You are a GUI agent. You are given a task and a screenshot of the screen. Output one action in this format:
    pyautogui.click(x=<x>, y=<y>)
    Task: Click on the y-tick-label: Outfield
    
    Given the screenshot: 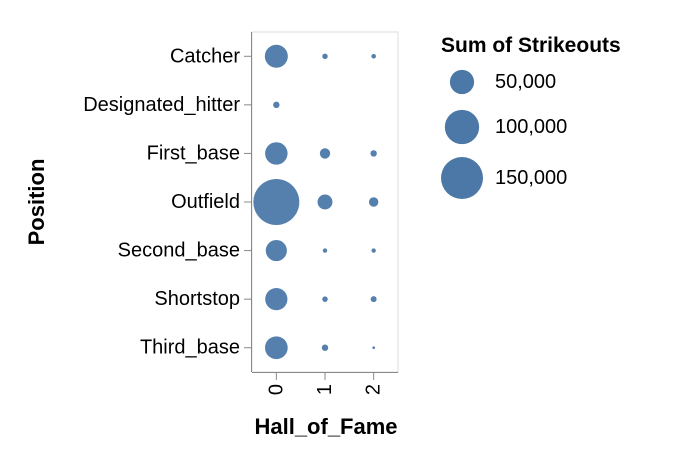 What is the action you would take?
    pyautogui.click(x=205, y=202)
    